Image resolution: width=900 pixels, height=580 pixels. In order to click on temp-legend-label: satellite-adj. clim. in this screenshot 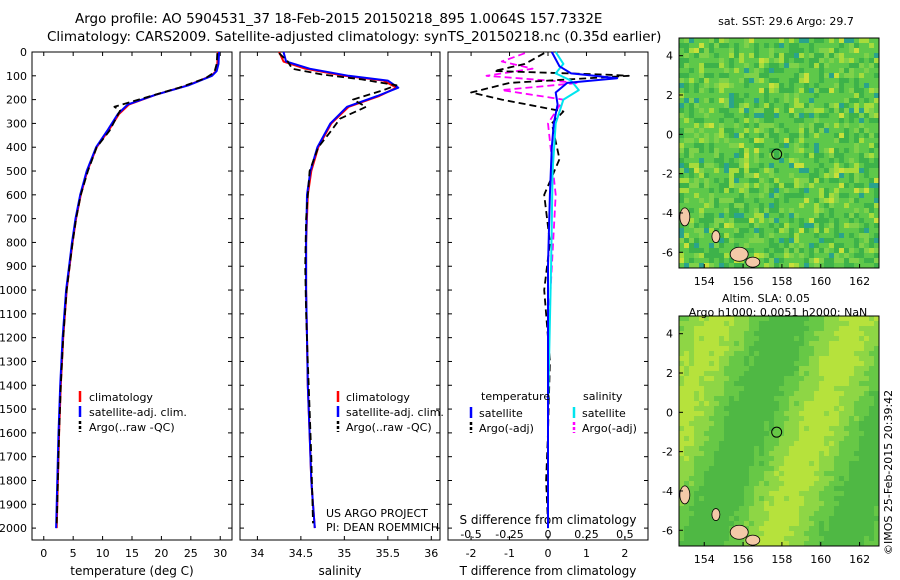, I will do `click(138, 412)`.